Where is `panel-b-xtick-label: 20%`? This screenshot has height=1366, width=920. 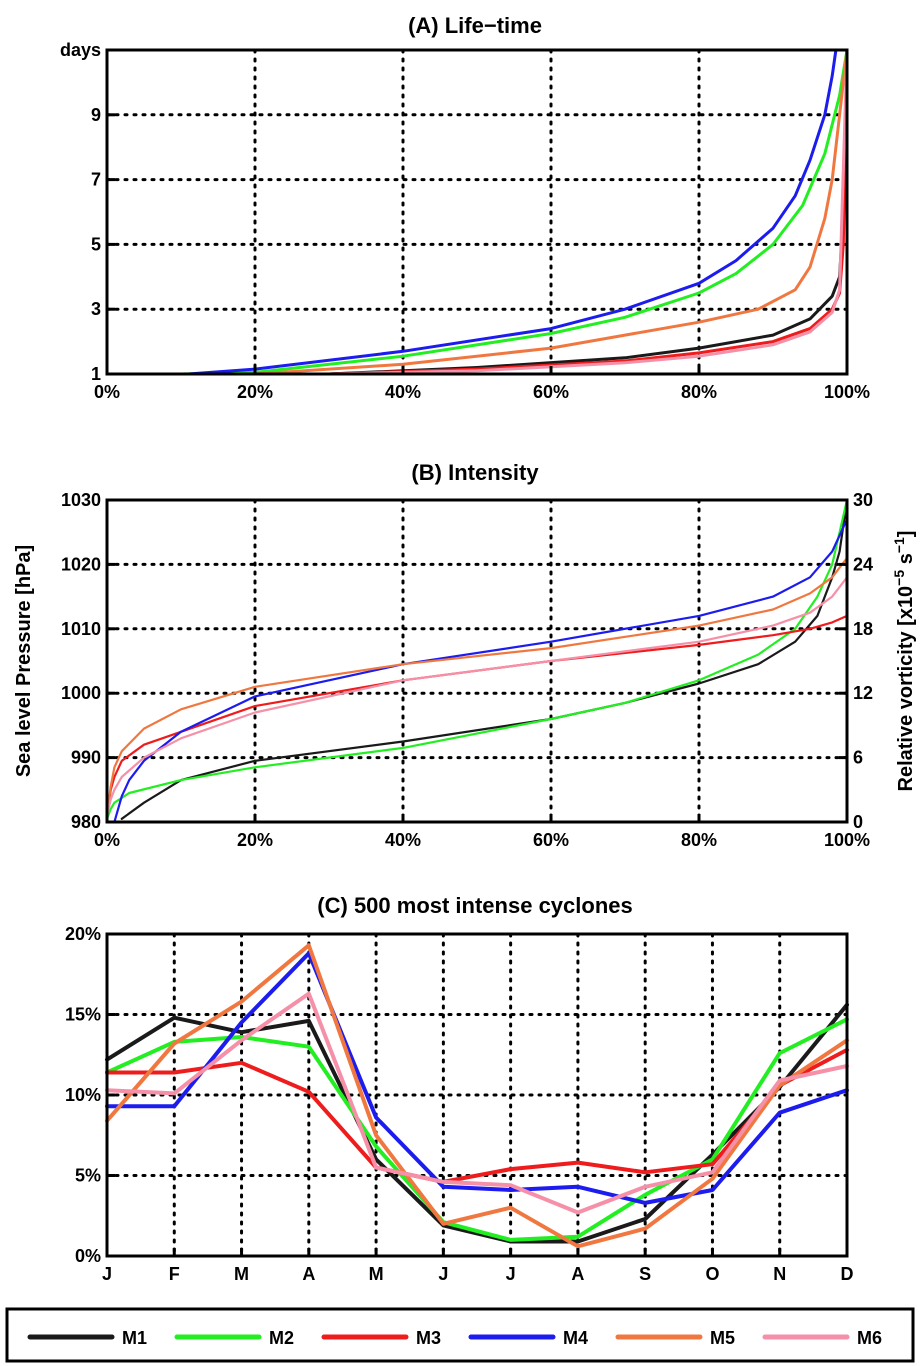
panel-b-xtick-label: 20% is located at coordinates (255, 840).